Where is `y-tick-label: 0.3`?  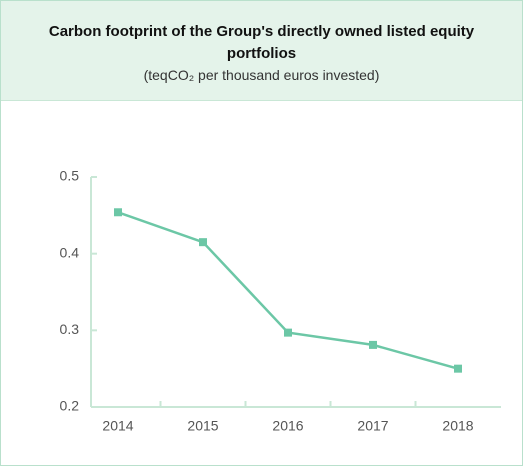
y-tick-label: 0.3 is located at coordinates (70, 329).